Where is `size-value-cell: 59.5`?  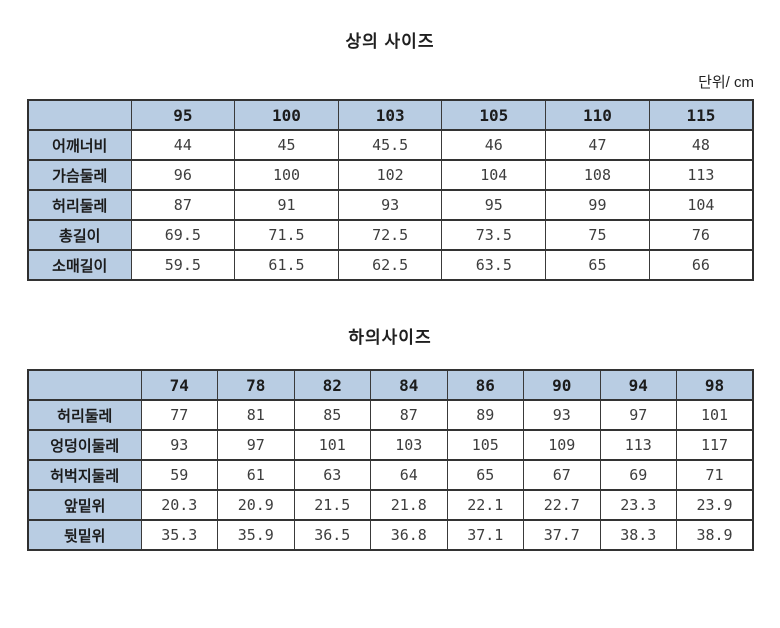
size-value-cell: 59.5 is located at coordinates (183, 265).